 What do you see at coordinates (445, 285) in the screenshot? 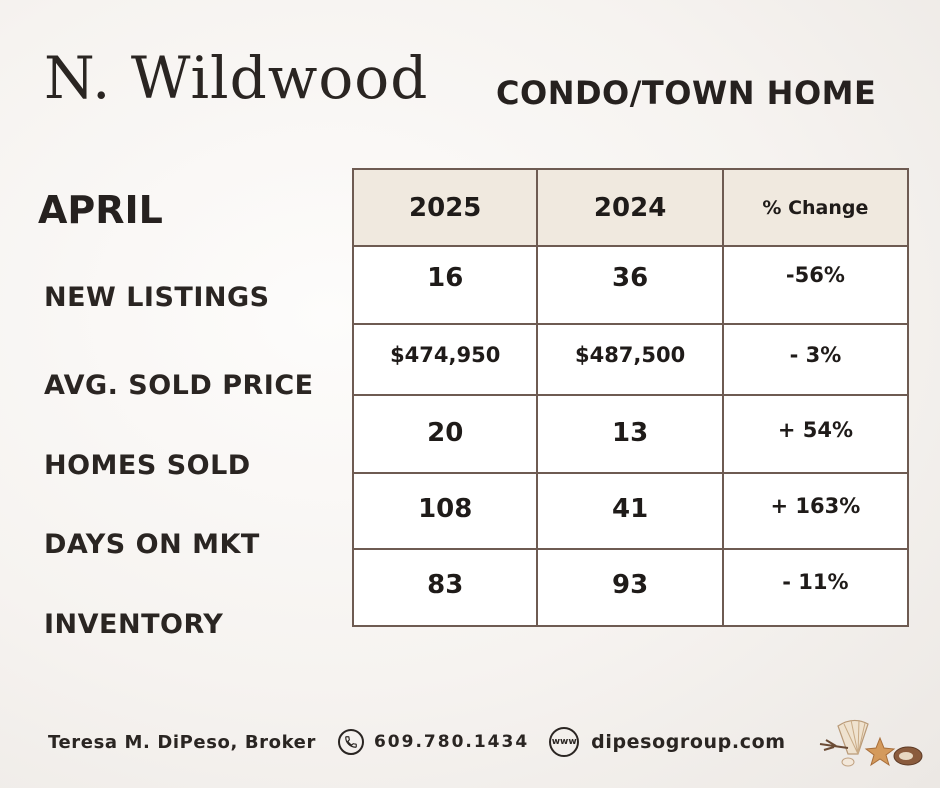
I see `table-cell: 16` at bounding box center [445, 285].